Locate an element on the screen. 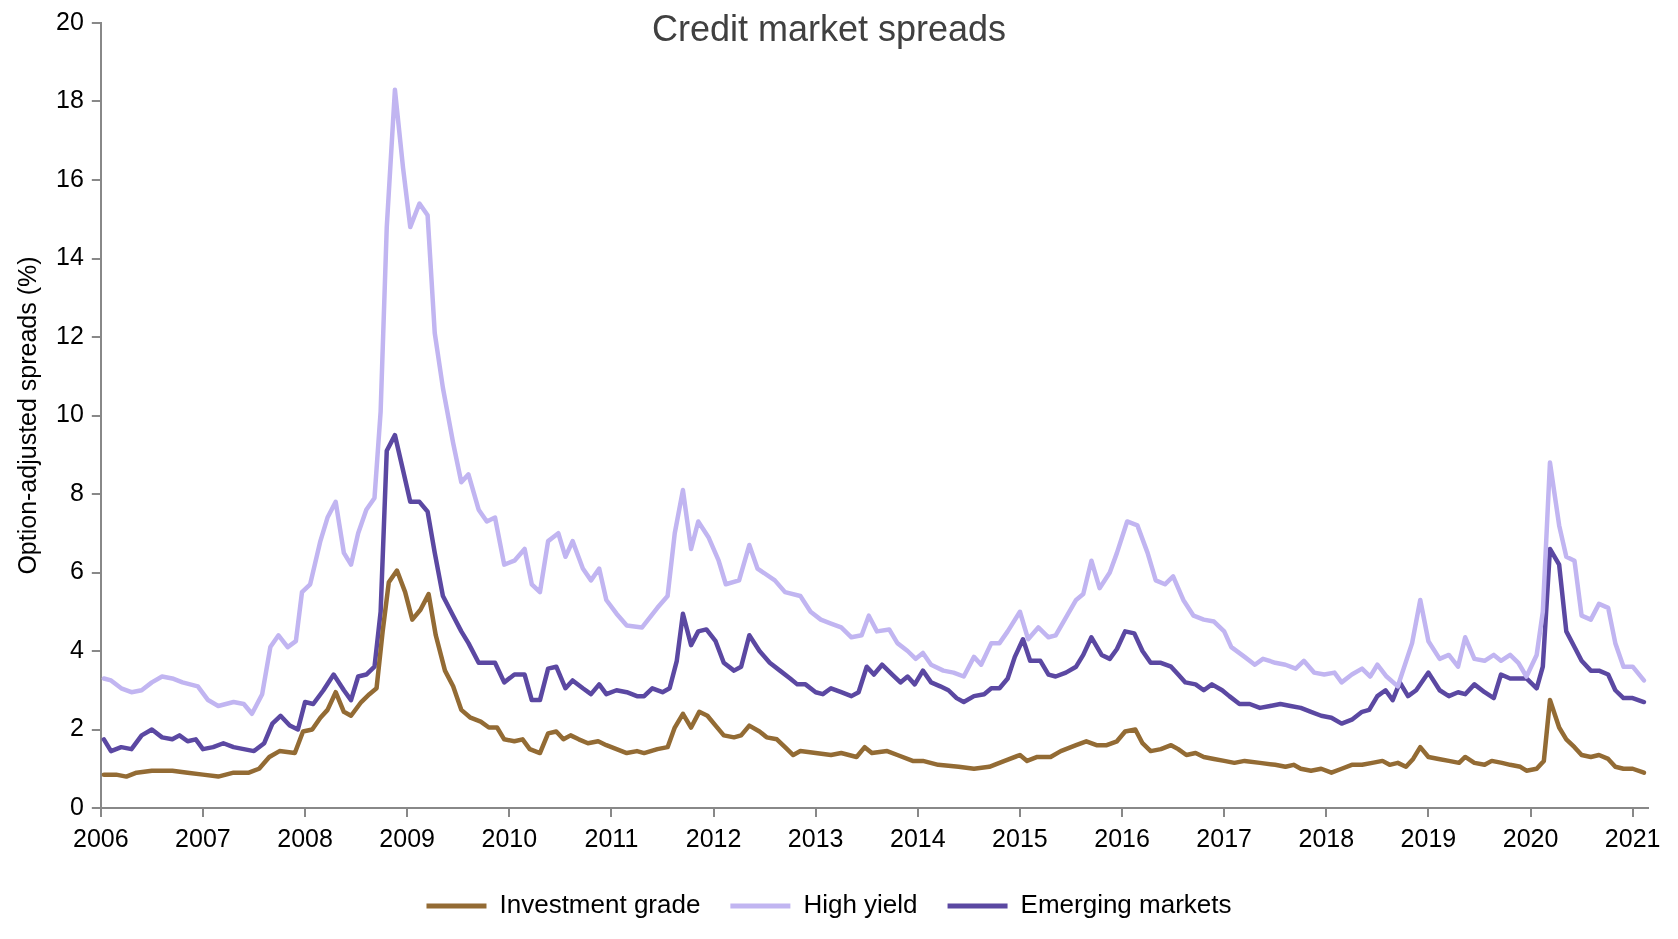  x-tick-label: 2008 is located at coordinates (305, 837).